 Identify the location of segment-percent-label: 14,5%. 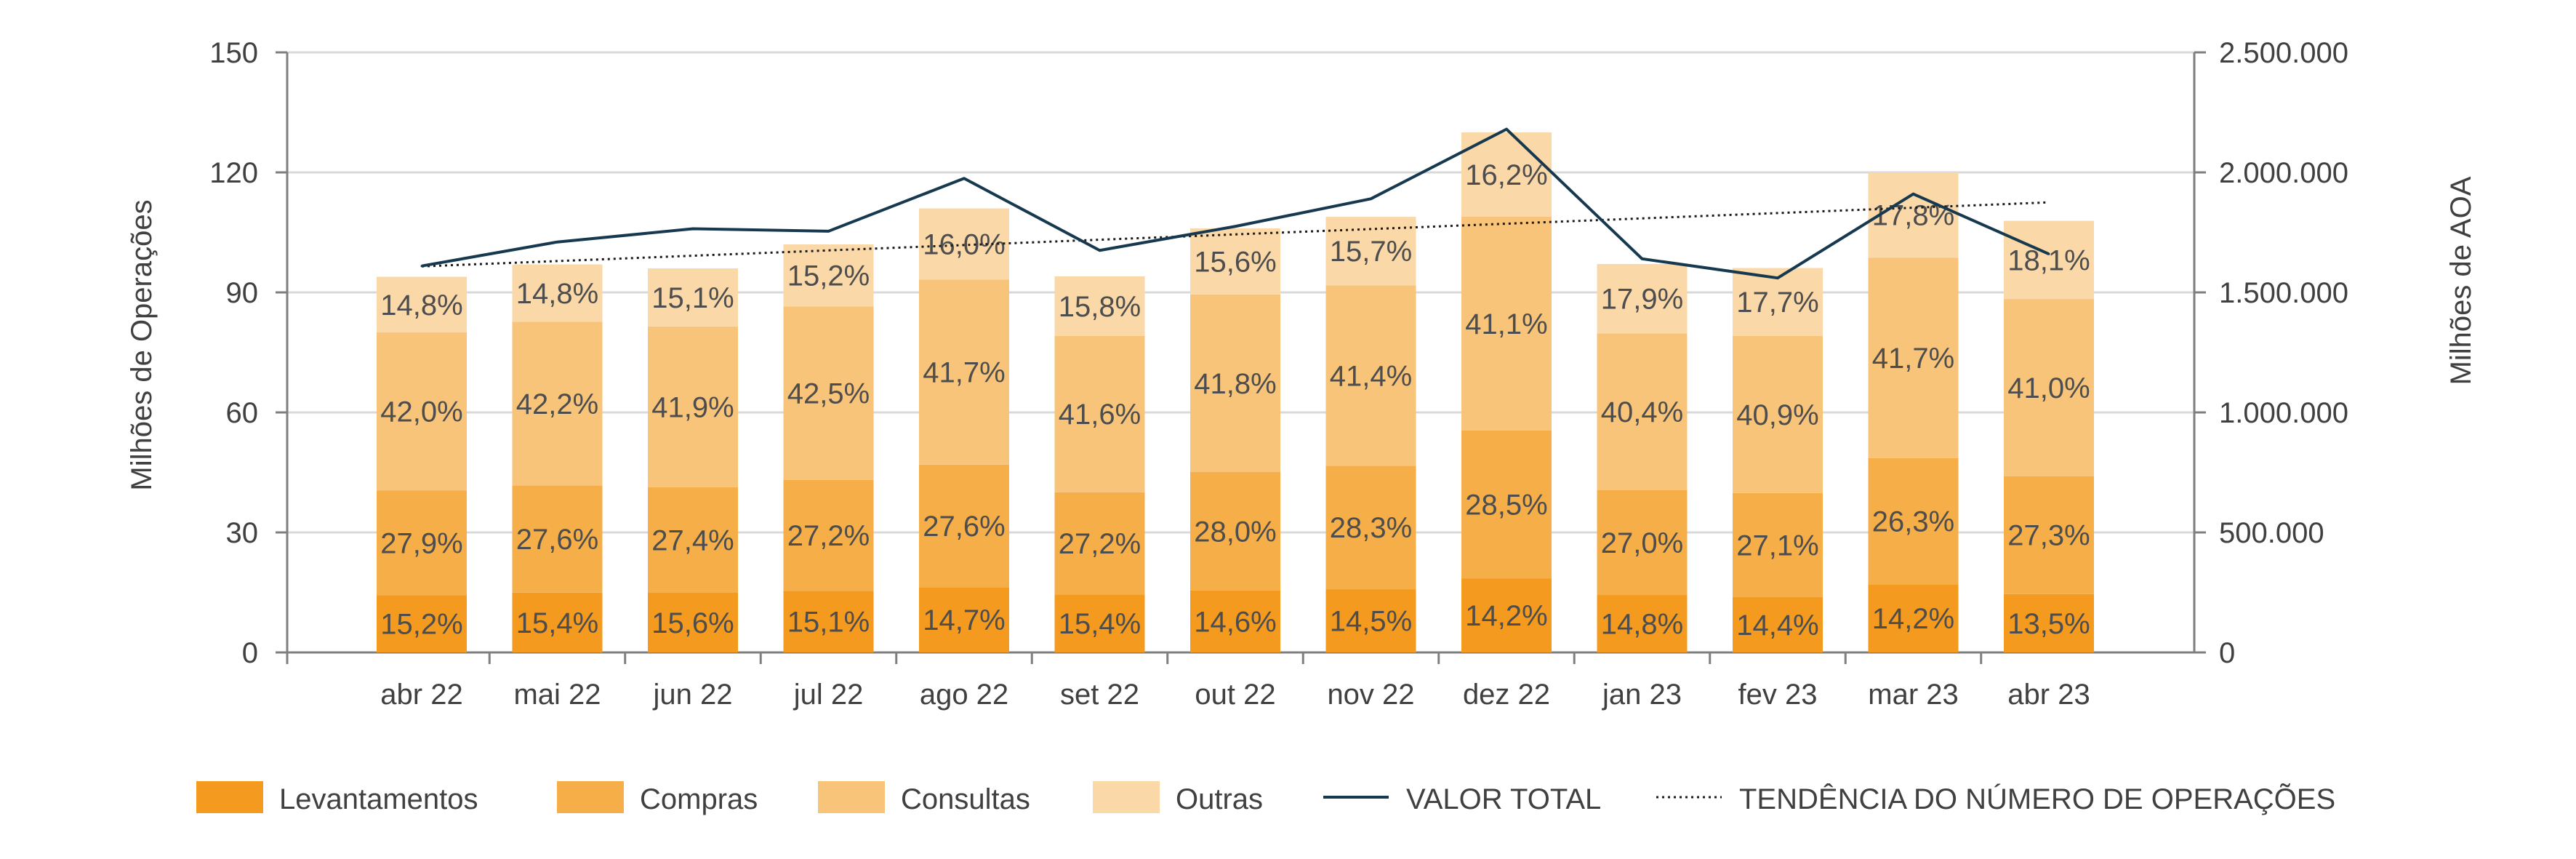
(1371, 622).